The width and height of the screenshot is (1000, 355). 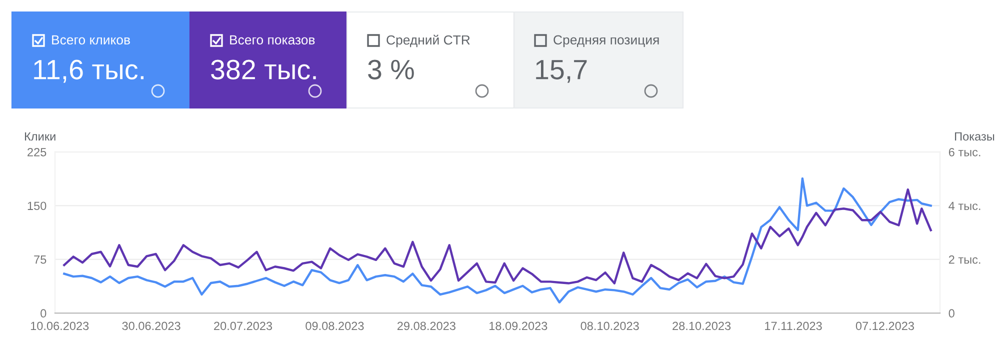 What do you see at coordinates (793, 326) in the screenshot?
I see `x-tick-label: 17.11.2023` at bounding box center [793, 326].